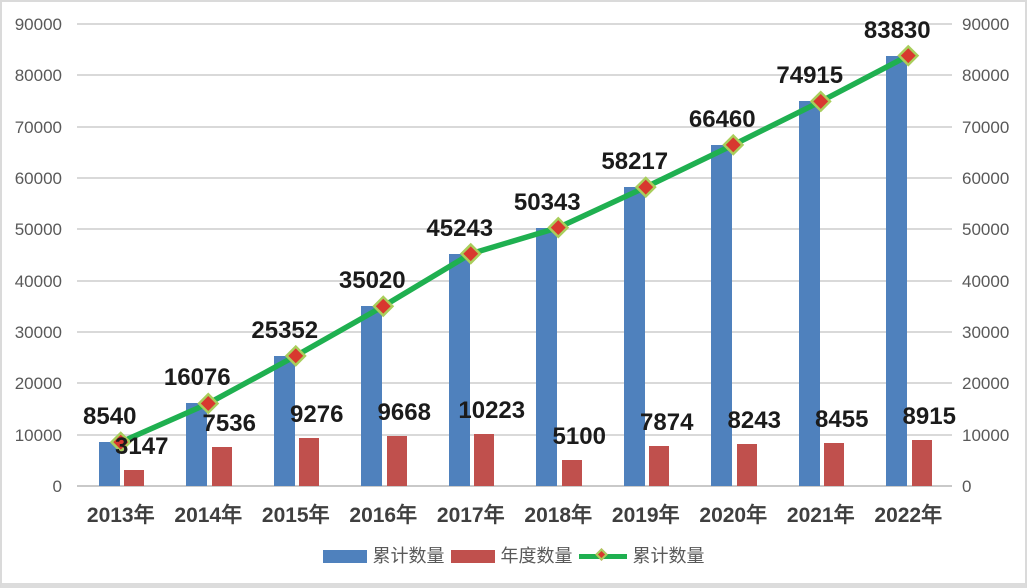 The height and width of the screenshot is (588, 1027). I want to click on legend-item-annual-bar: 年度数量, so click(511, 557).